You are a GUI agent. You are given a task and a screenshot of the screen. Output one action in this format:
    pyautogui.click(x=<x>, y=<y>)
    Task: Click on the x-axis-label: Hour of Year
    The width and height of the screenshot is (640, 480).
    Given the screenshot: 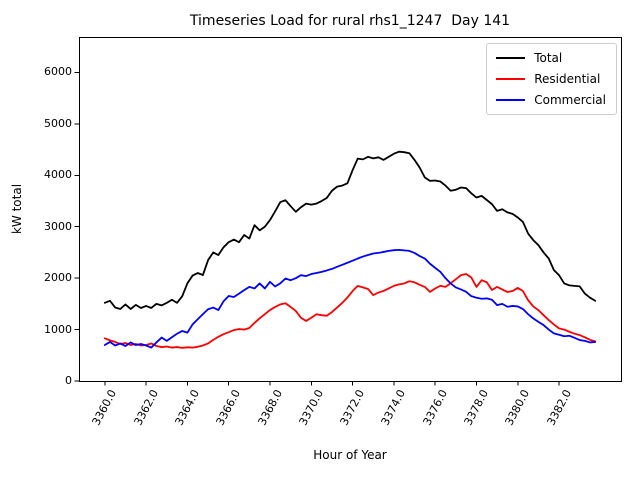 What is the action you would take?
    pyautogui.click(x=350, y=455)
    